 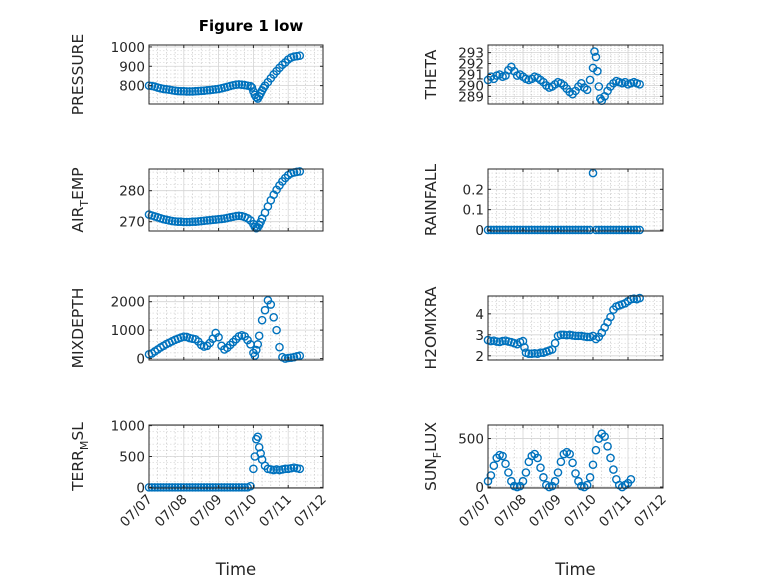 I want to click on y-tick-label: 3, so click(x=479, y=336).